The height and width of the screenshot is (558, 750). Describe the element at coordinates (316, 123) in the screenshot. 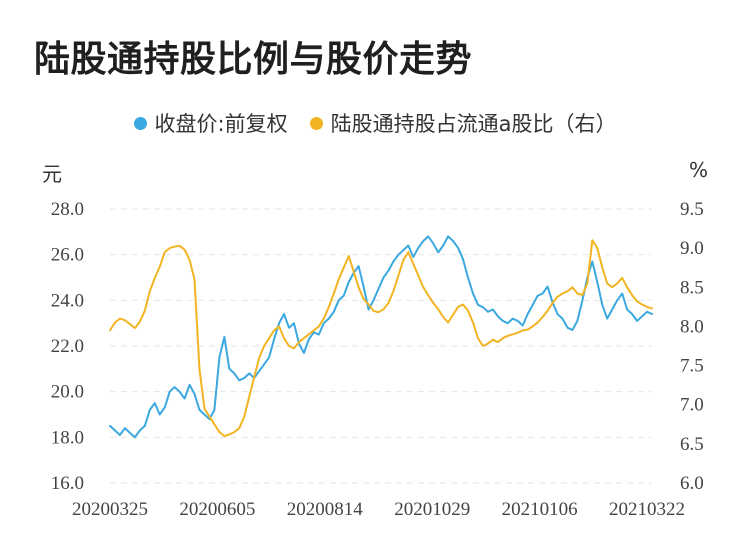

I see `legend-dot-holding-icon` at that location.